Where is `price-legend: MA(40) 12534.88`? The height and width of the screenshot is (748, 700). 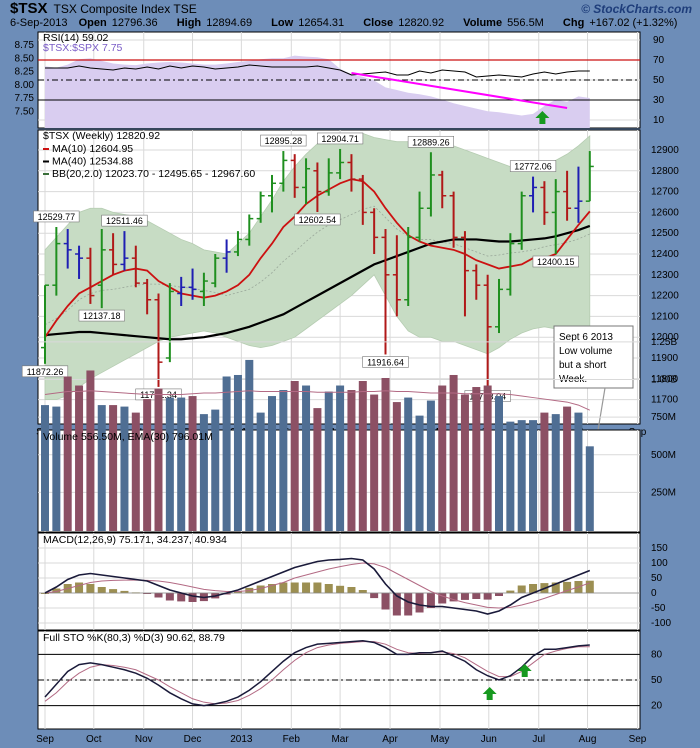
price-legend: MA(40) 12534.88 is located at coordinates (92, 162).